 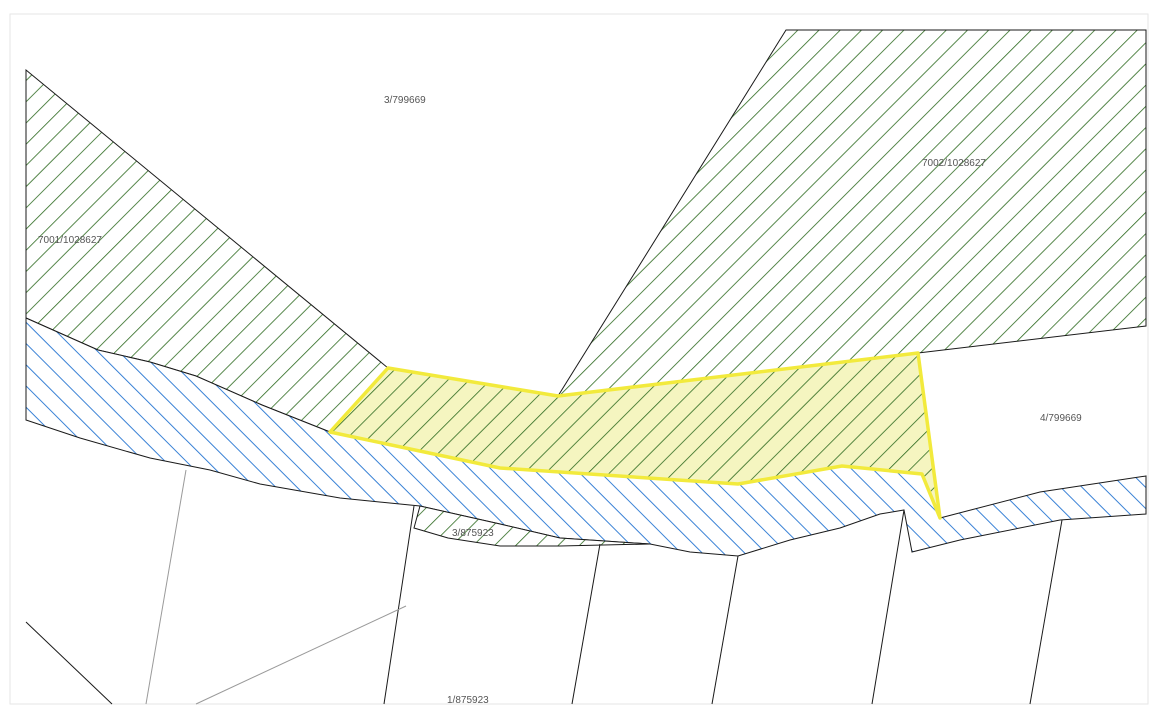 I want to click on parcel-label-3-875923: 3/875923, so click(x=473, y=533).